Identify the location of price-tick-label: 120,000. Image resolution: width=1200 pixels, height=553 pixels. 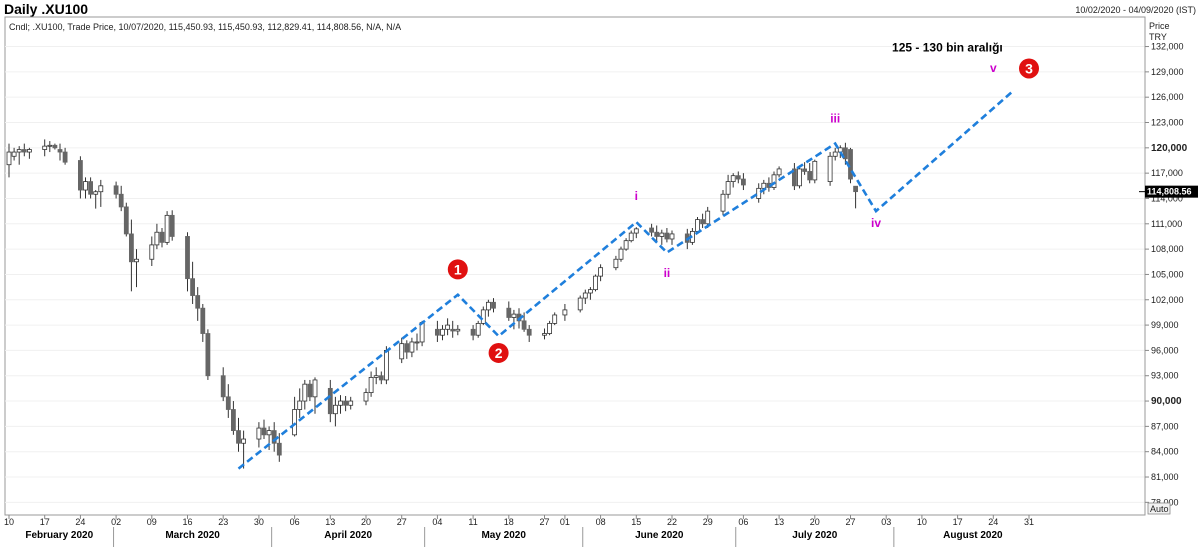
(1169, 148).